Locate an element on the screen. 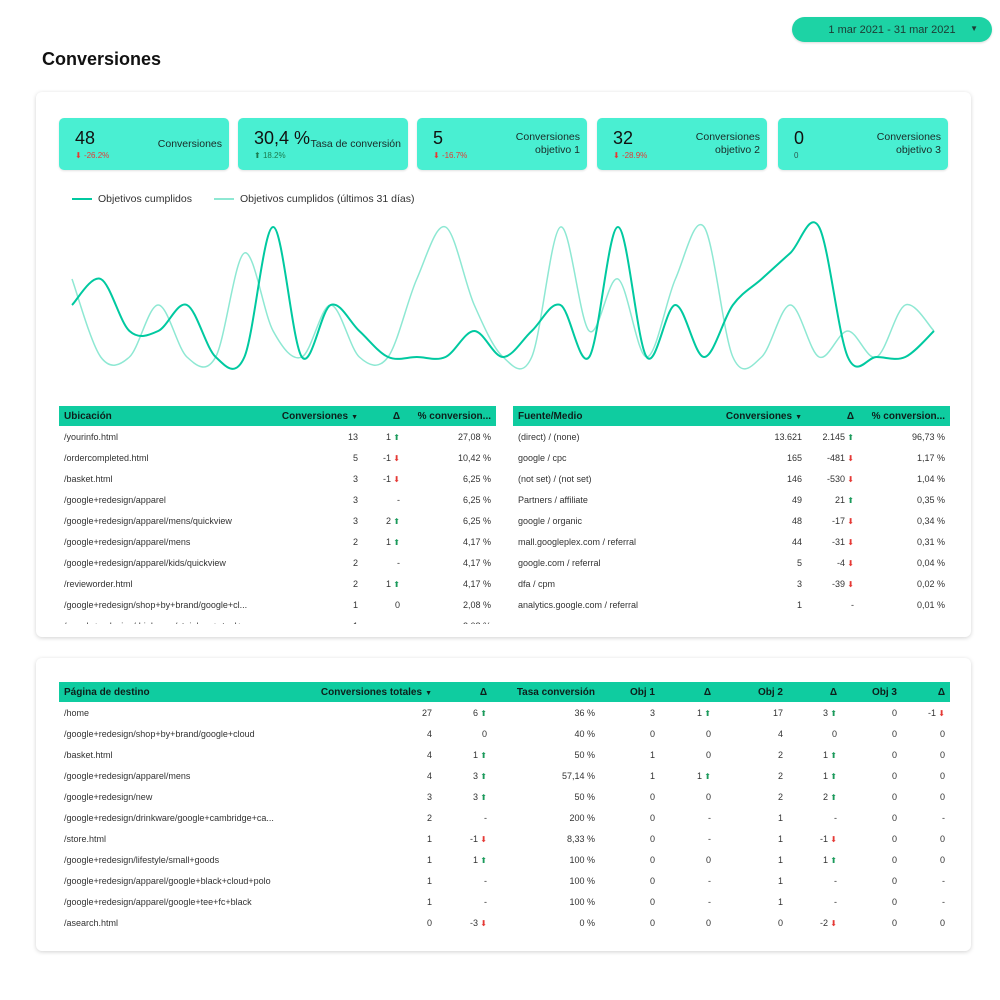  col-header-obj3: Obj 3 is located at coordinates (872, 692).